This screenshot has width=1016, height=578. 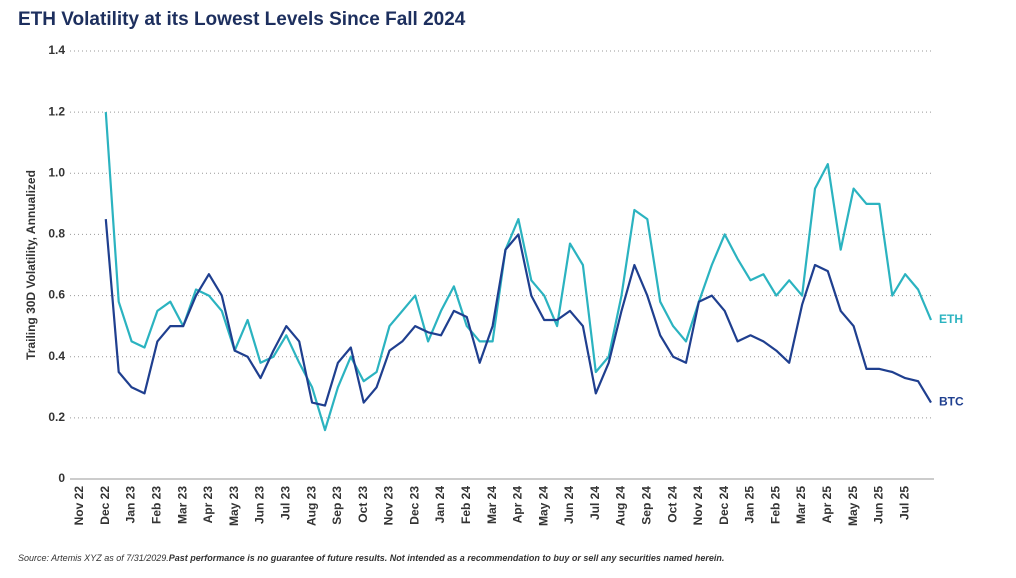 What do you see at coordinates (414, 505) in the screenshot?
I see `x-tick-label: Dec 23` at bounding box center [414, 505].